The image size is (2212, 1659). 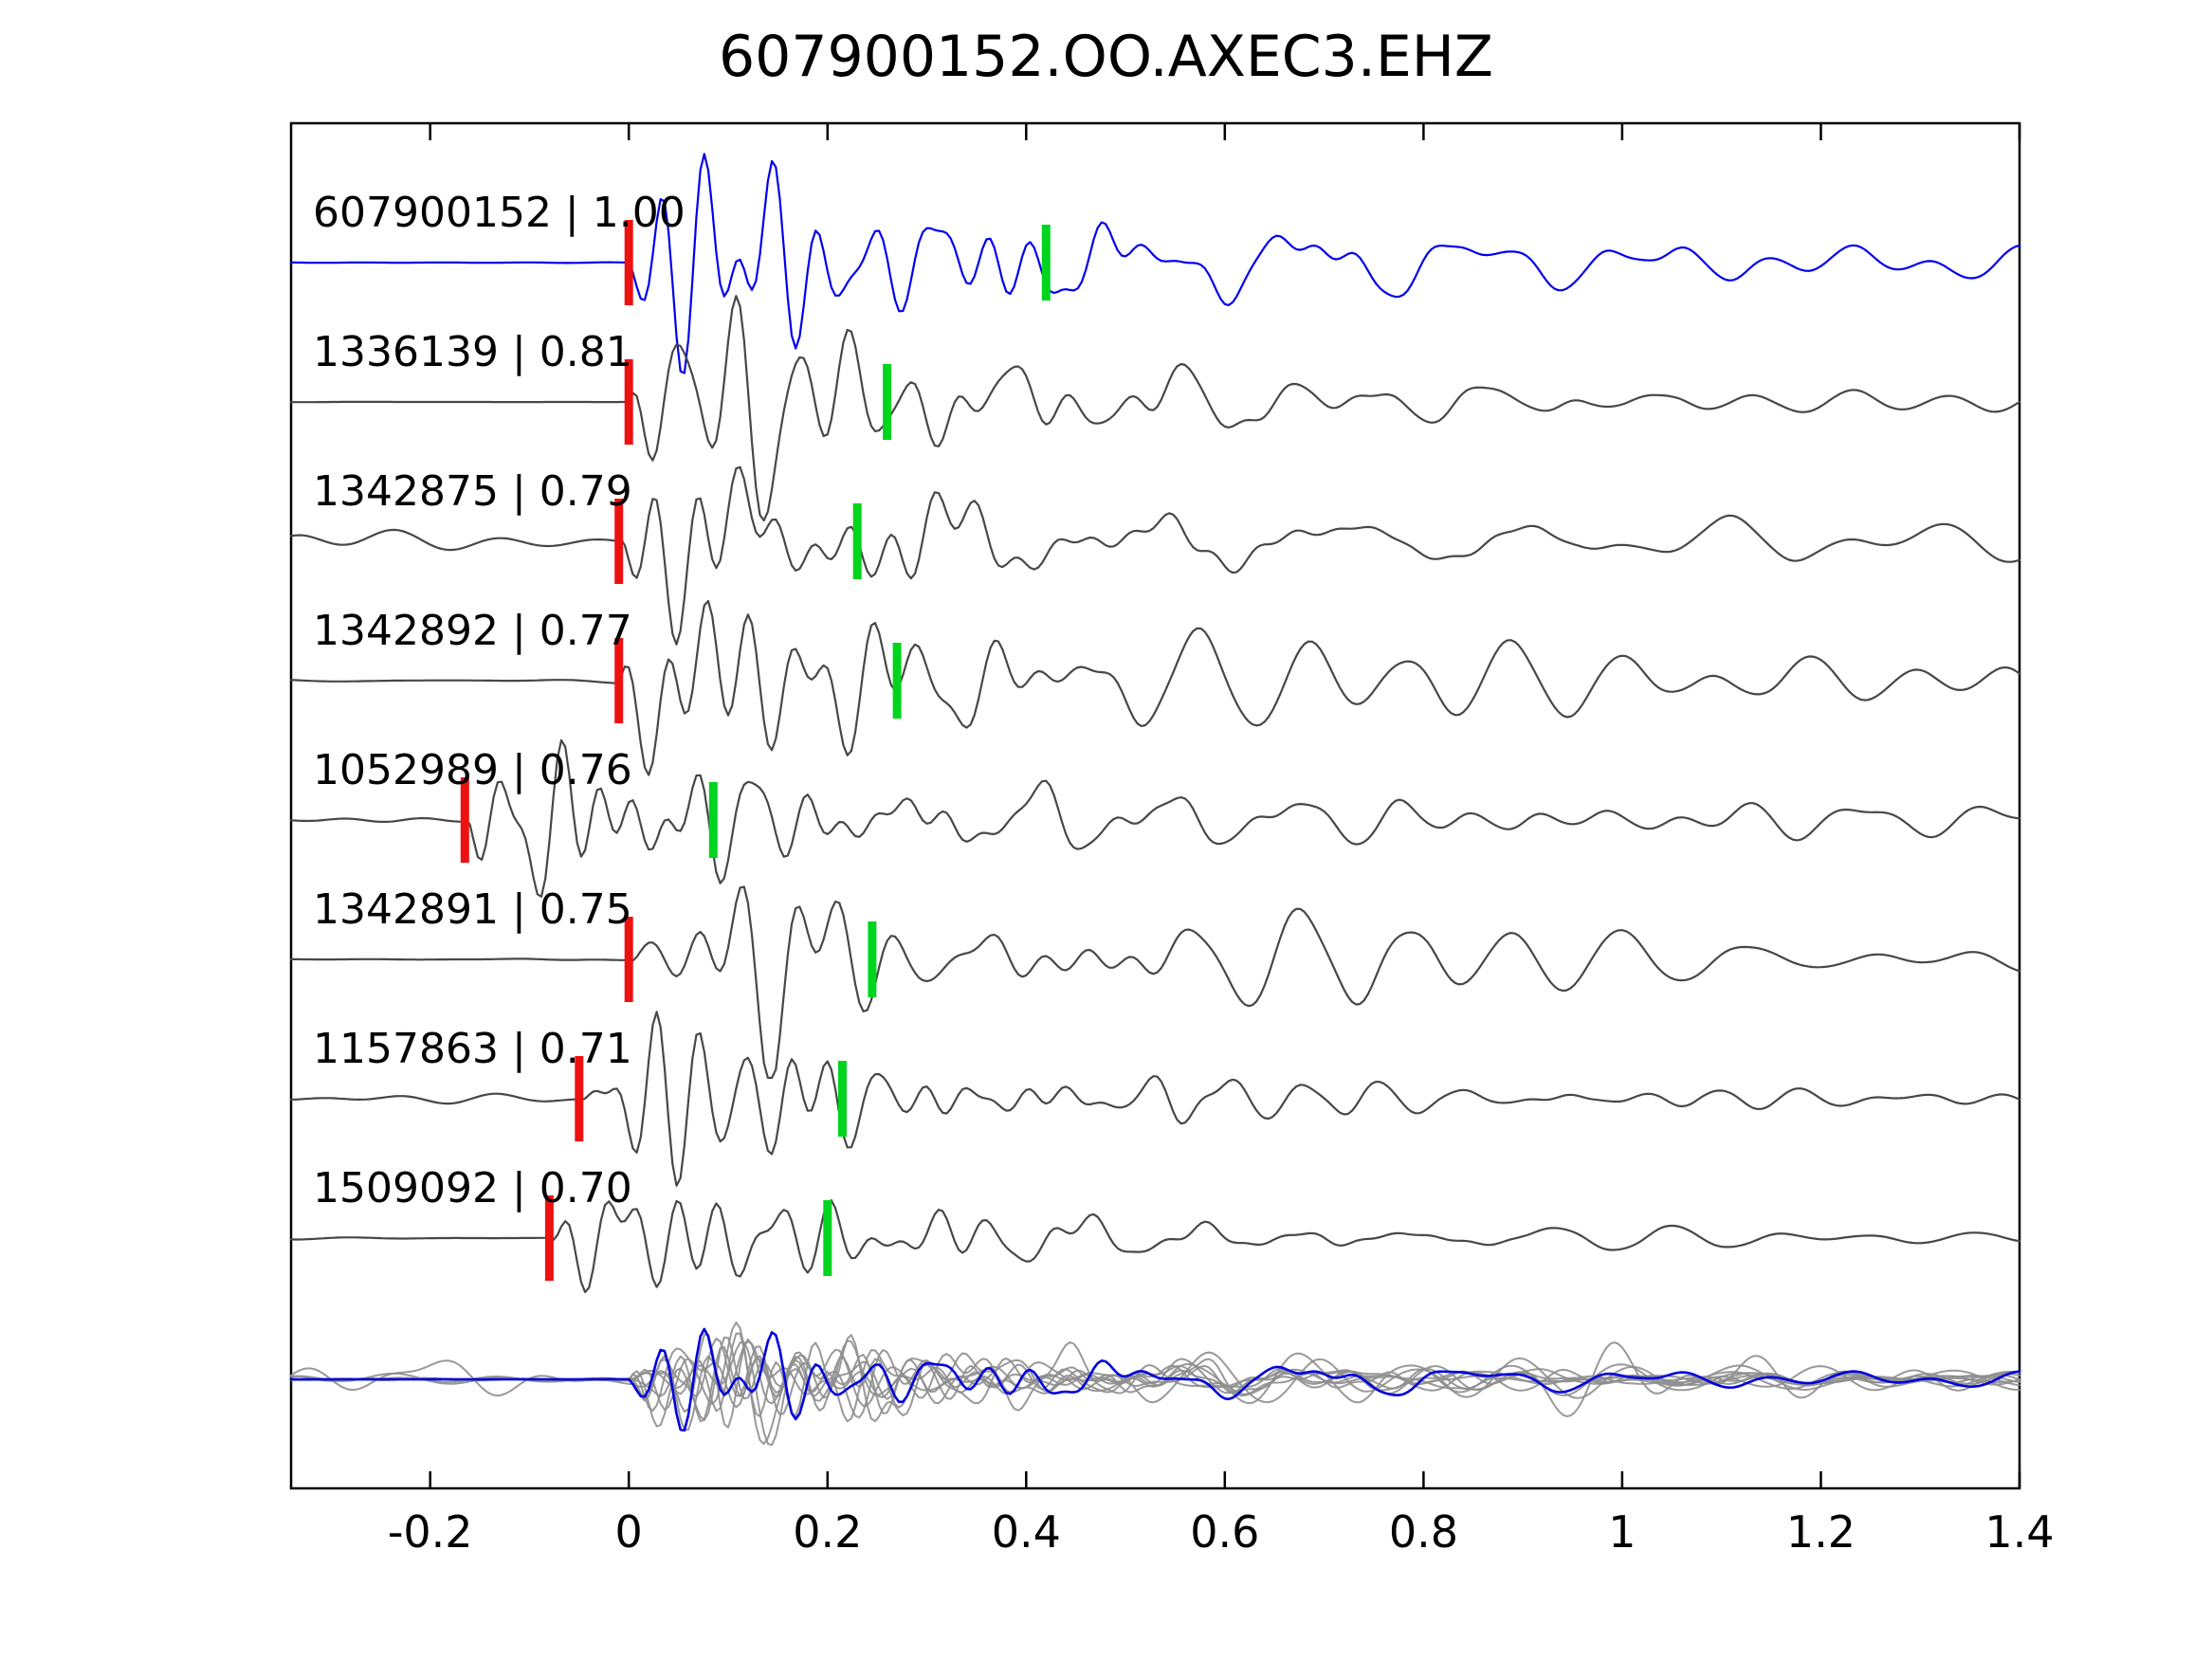 I want to click on x-tick-label: 0.2, so click(x=827, y=1532).